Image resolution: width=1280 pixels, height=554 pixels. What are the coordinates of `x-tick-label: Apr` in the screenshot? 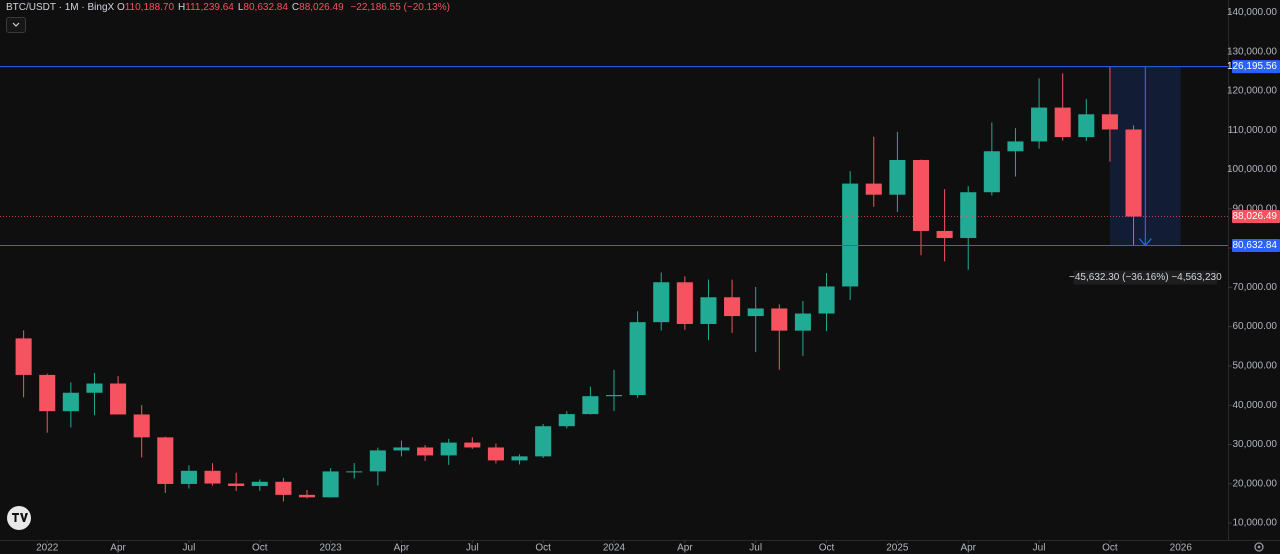 It's located at (968, 548).